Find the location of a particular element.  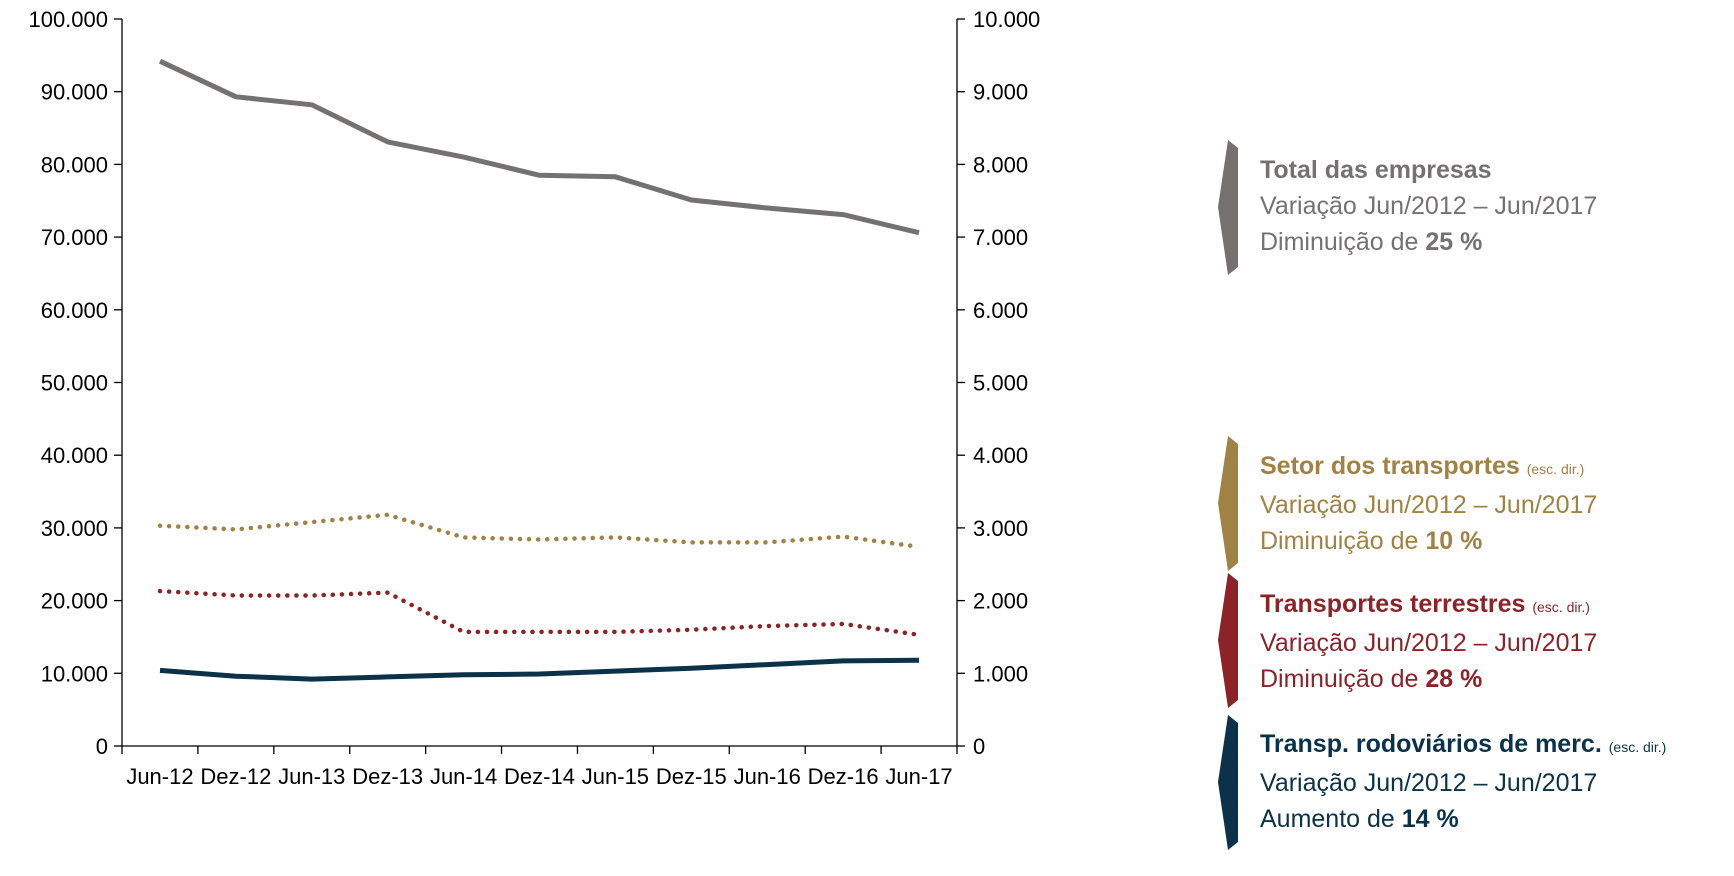

legend-change-label: Aumento de is located at coordinates (1331, 819).